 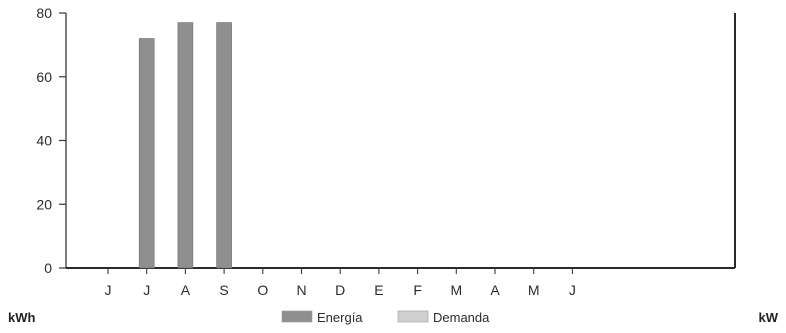 What do you see at coordinates (413, 316) in the screenshot?
I see `legend-swatch-demanda` at bounding box center [413, 316].